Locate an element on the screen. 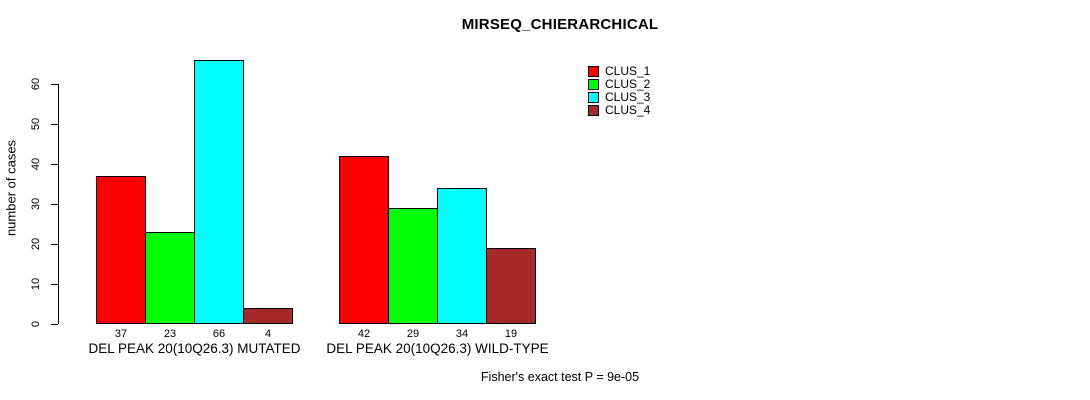  bar-clus_3-group2 is located at coordinates (462, 256).